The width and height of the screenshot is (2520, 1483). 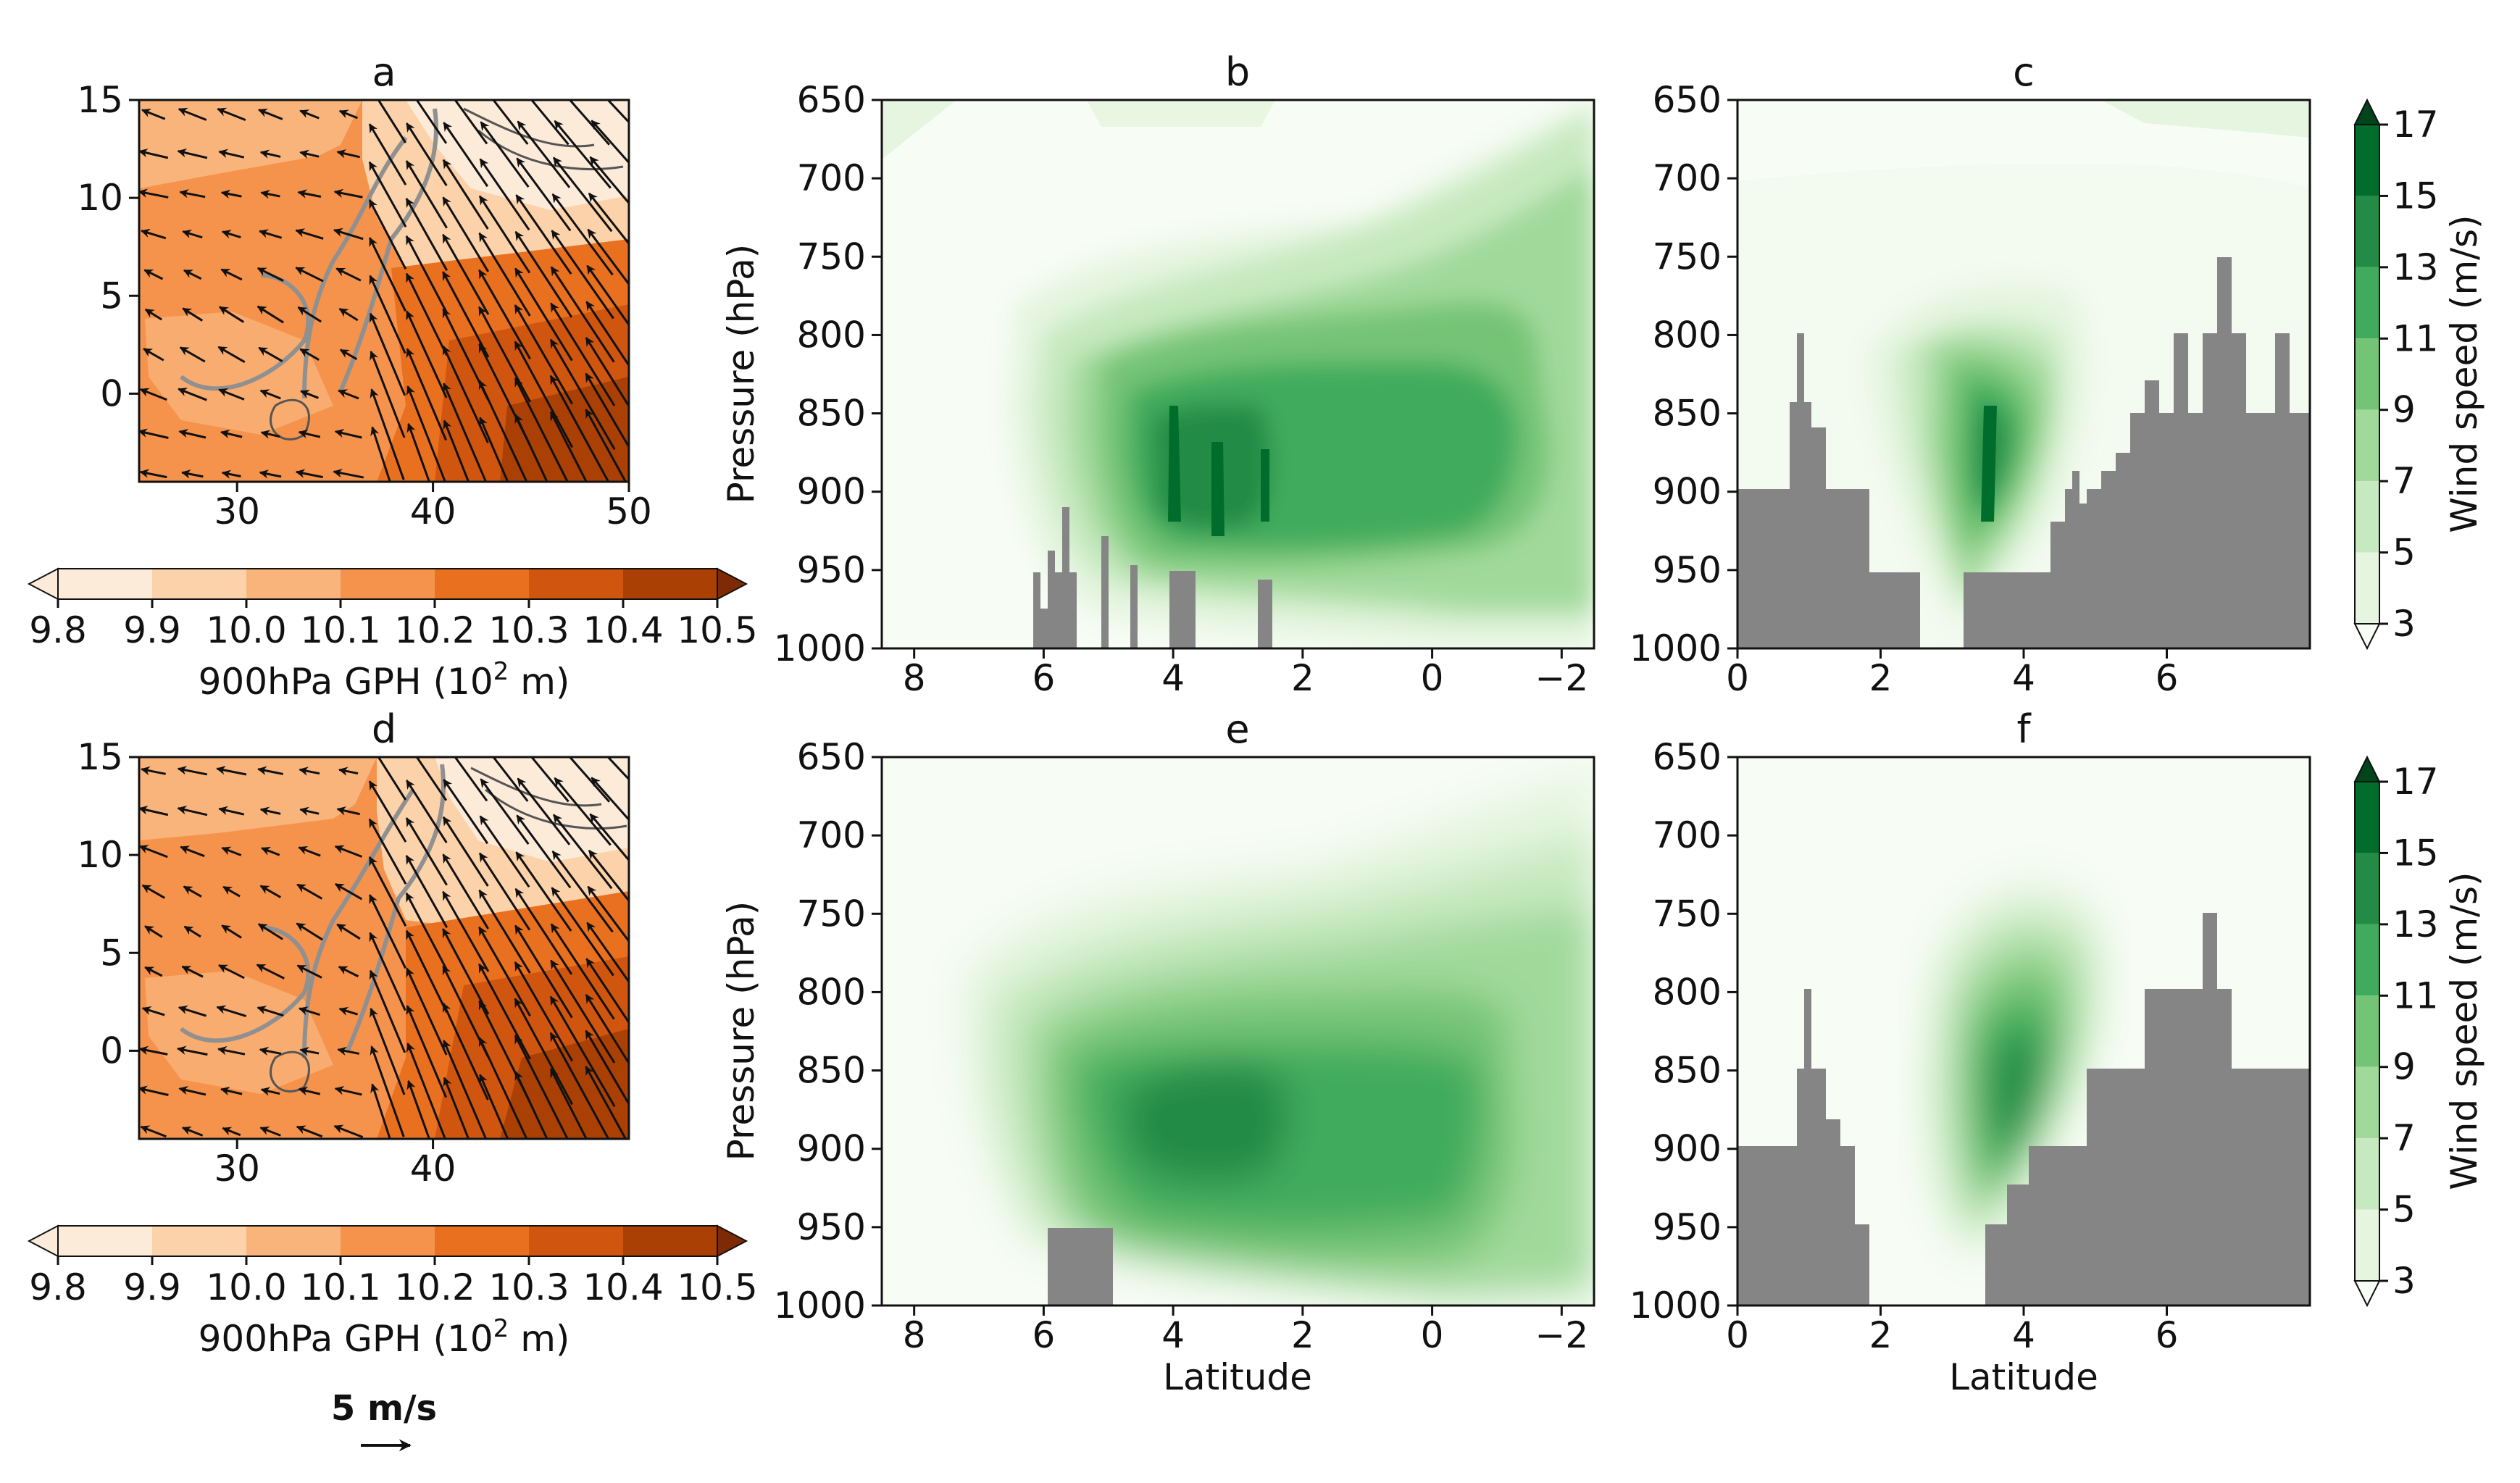 I want to click on panel-title-b: b, so click(x=1237, y=72).